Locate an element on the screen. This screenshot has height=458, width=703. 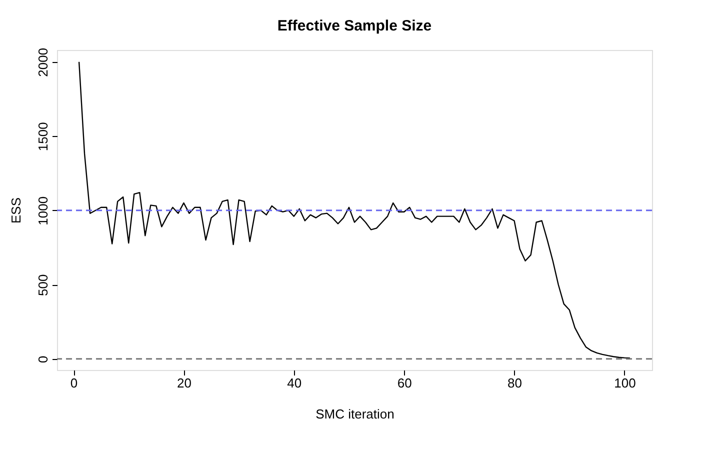
x-tick-label: 20 is located at coordinates (184, 383).